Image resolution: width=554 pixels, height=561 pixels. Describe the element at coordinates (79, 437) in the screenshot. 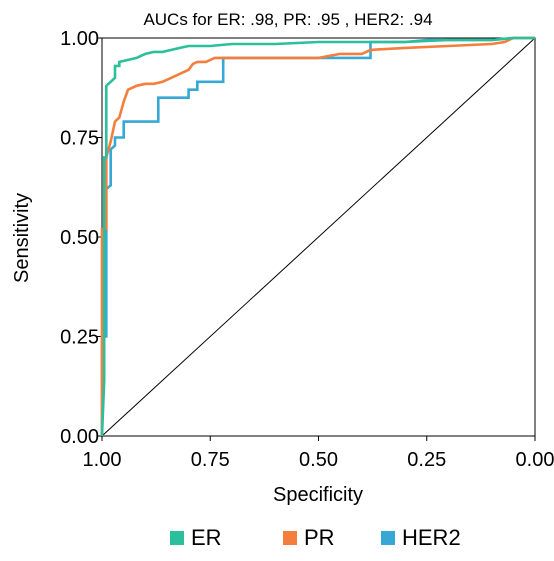

I see `y-tick-label: 0.00` at that location.